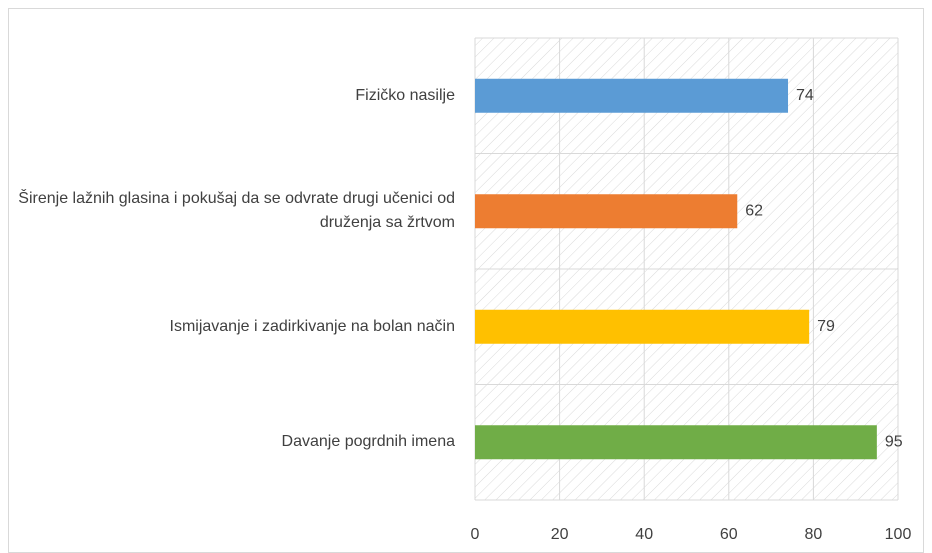 This screenshot has width=932, height=553. Describe the element at coordinates (560, 534) in the screenshot. I see `x-tick-label: 20` at that location.